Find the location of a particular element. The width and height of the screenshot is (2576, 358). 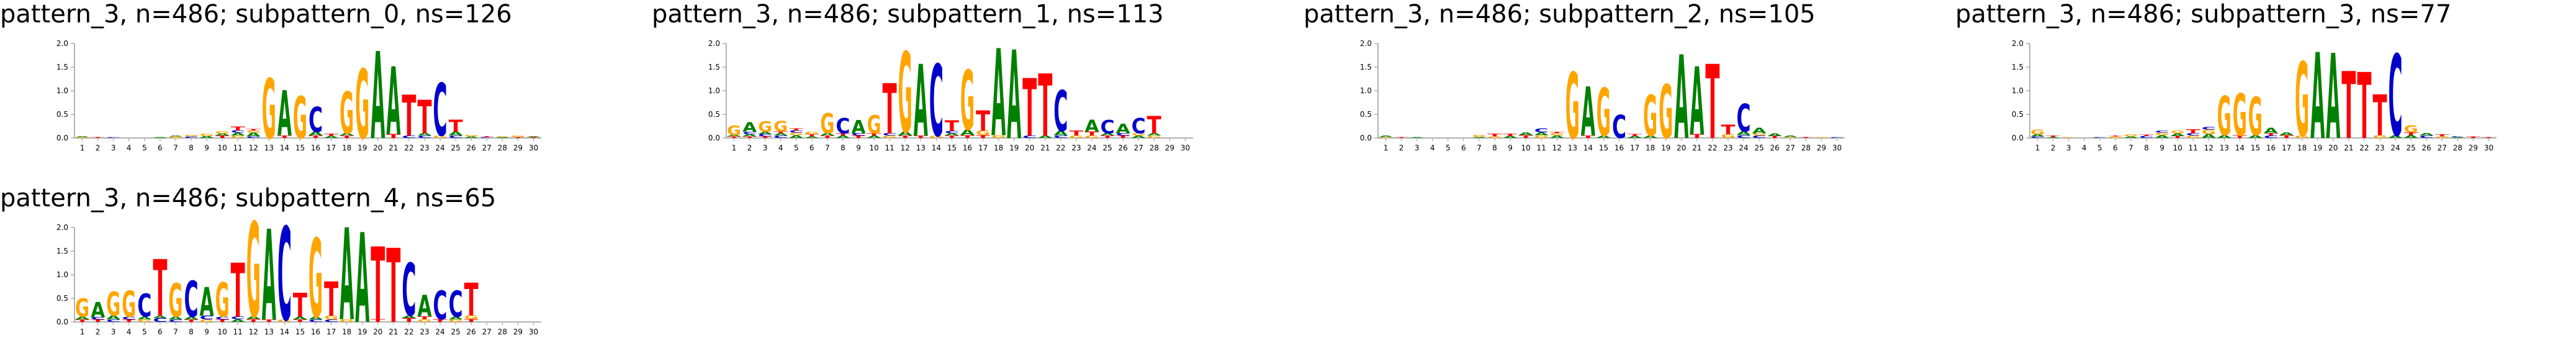

x-tick-label: 30 is located at coordinates (1837, 148).